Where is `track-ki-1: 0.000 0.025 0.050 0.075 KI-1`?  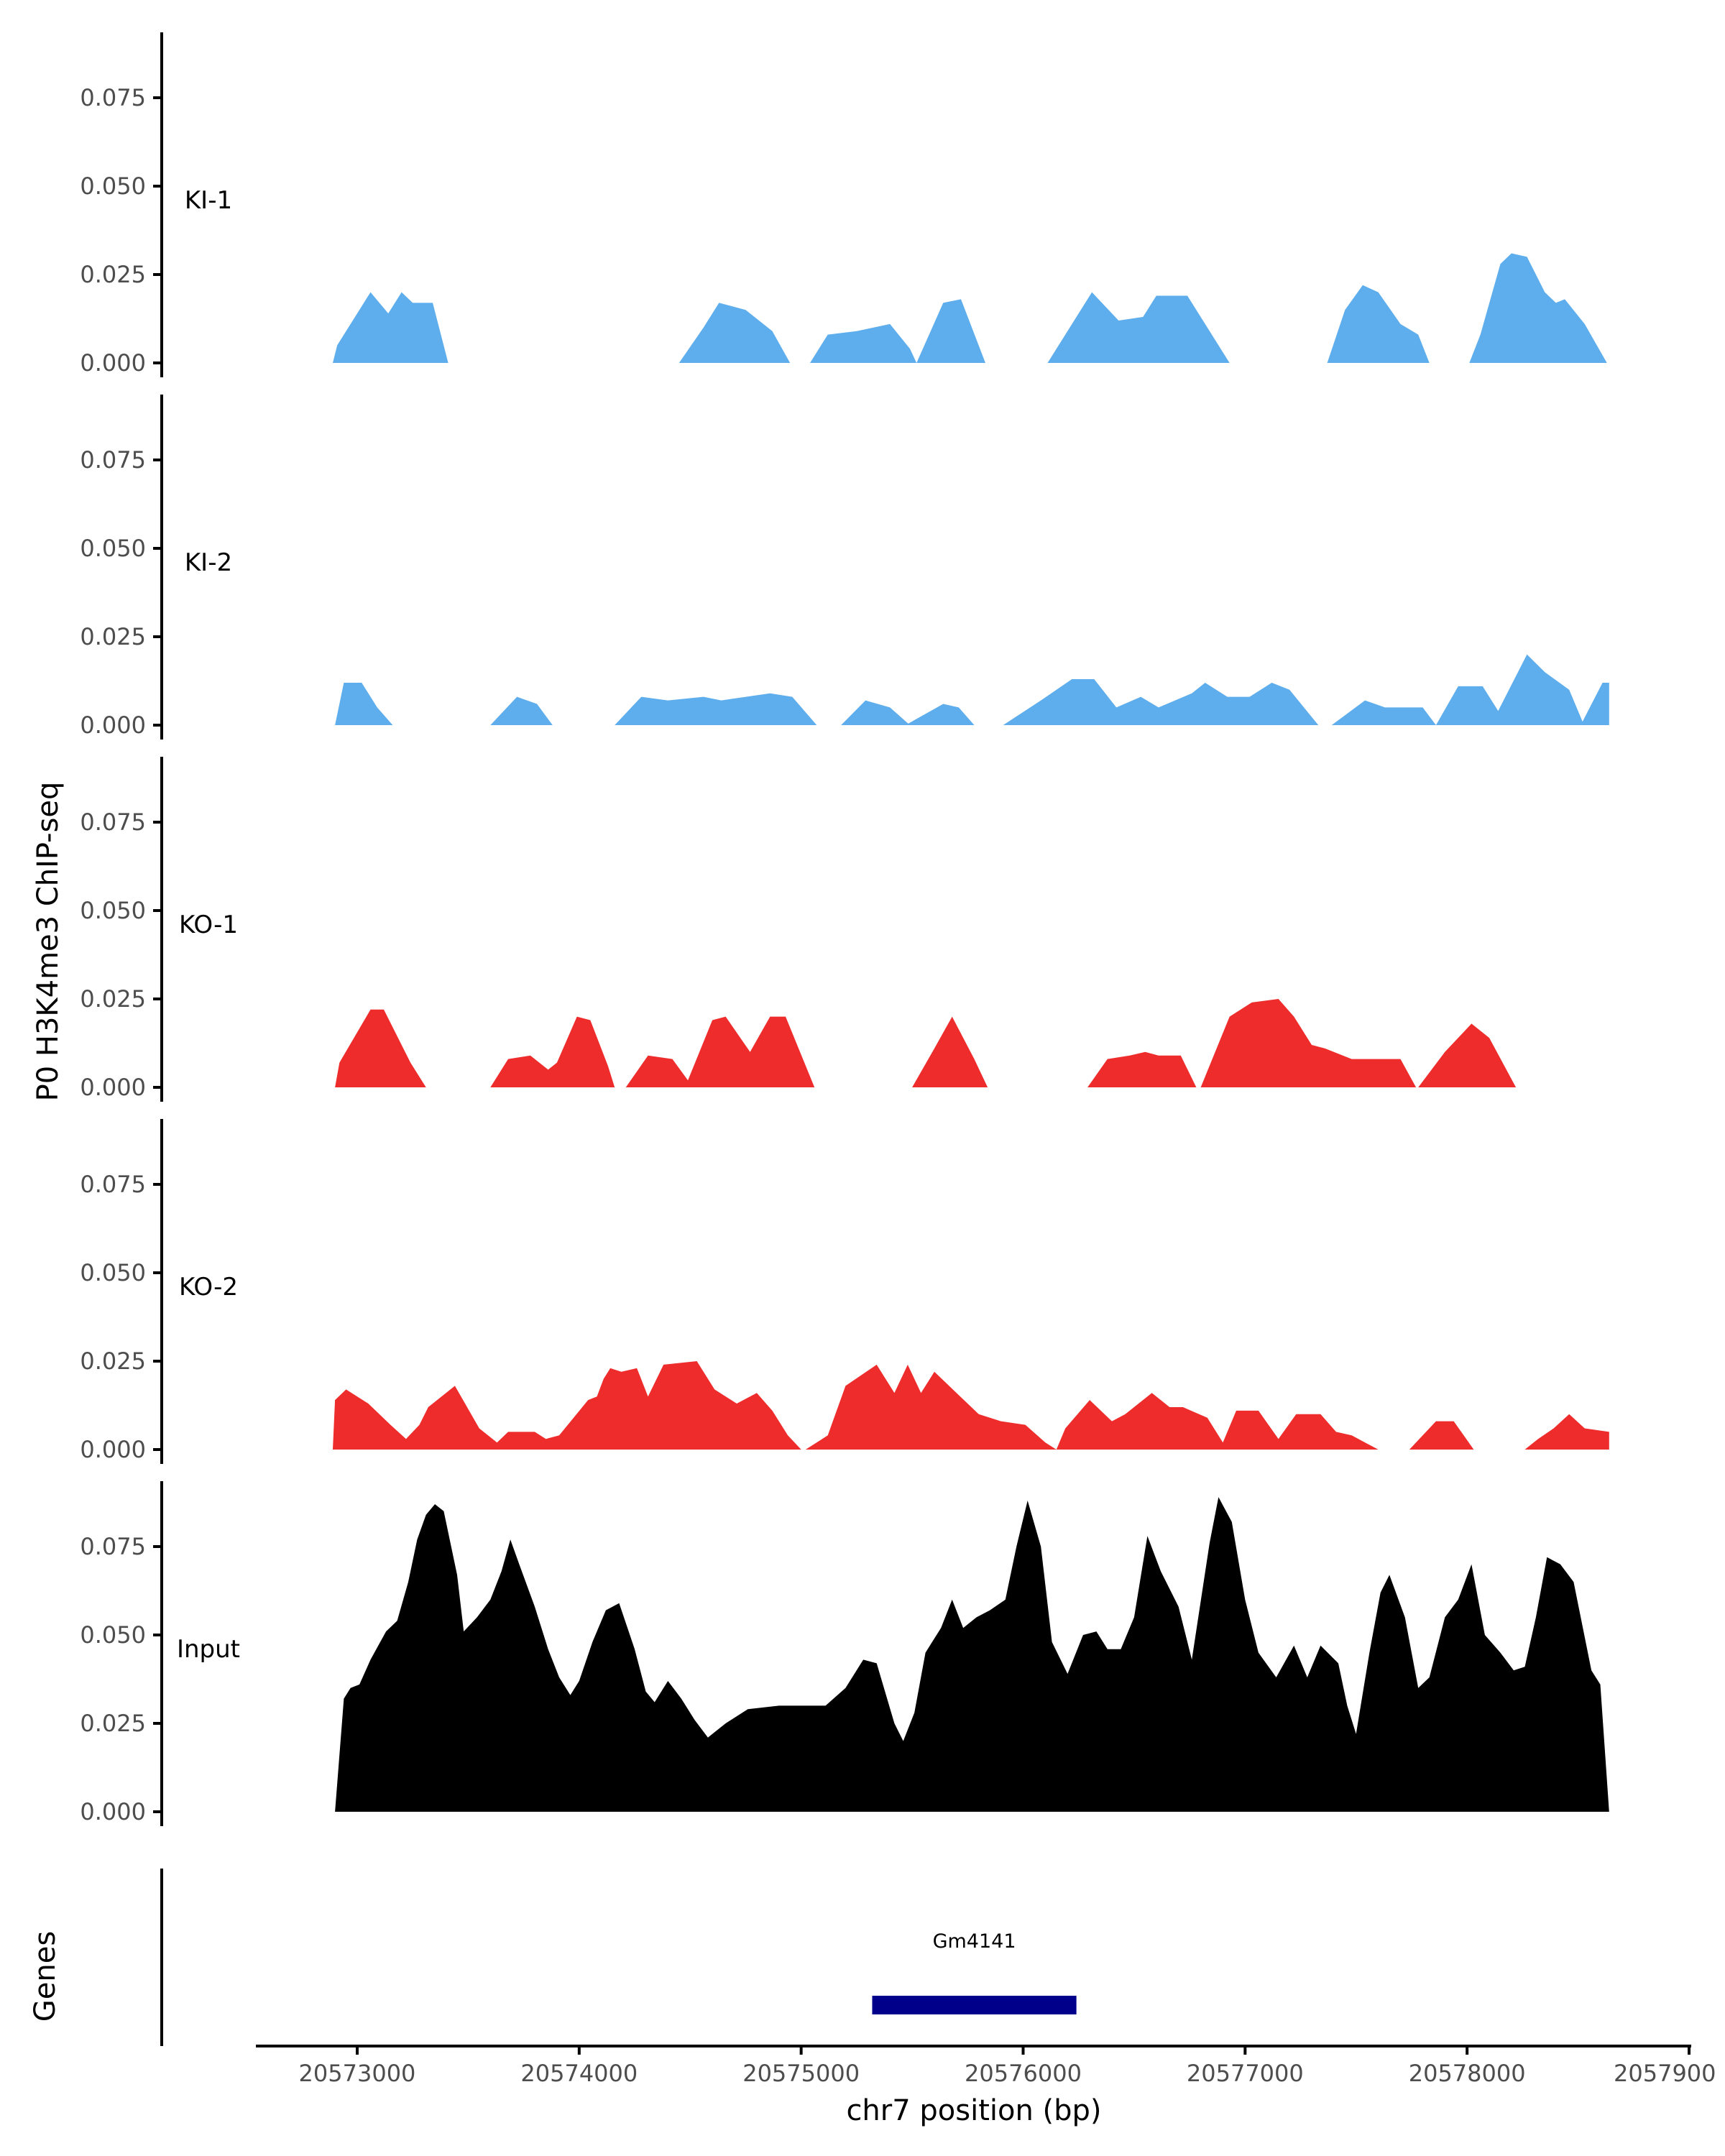
track-ki-1: 0.000 0.025 0.050 0.075 KI-1 is located at coordinates (843, 204).